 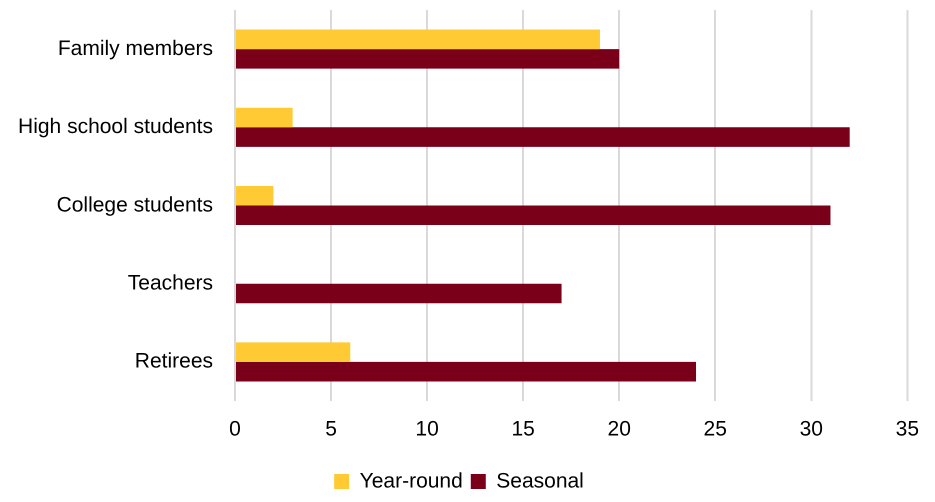 I want to click on x-tick-label: 15, so click(x=523, y=428).